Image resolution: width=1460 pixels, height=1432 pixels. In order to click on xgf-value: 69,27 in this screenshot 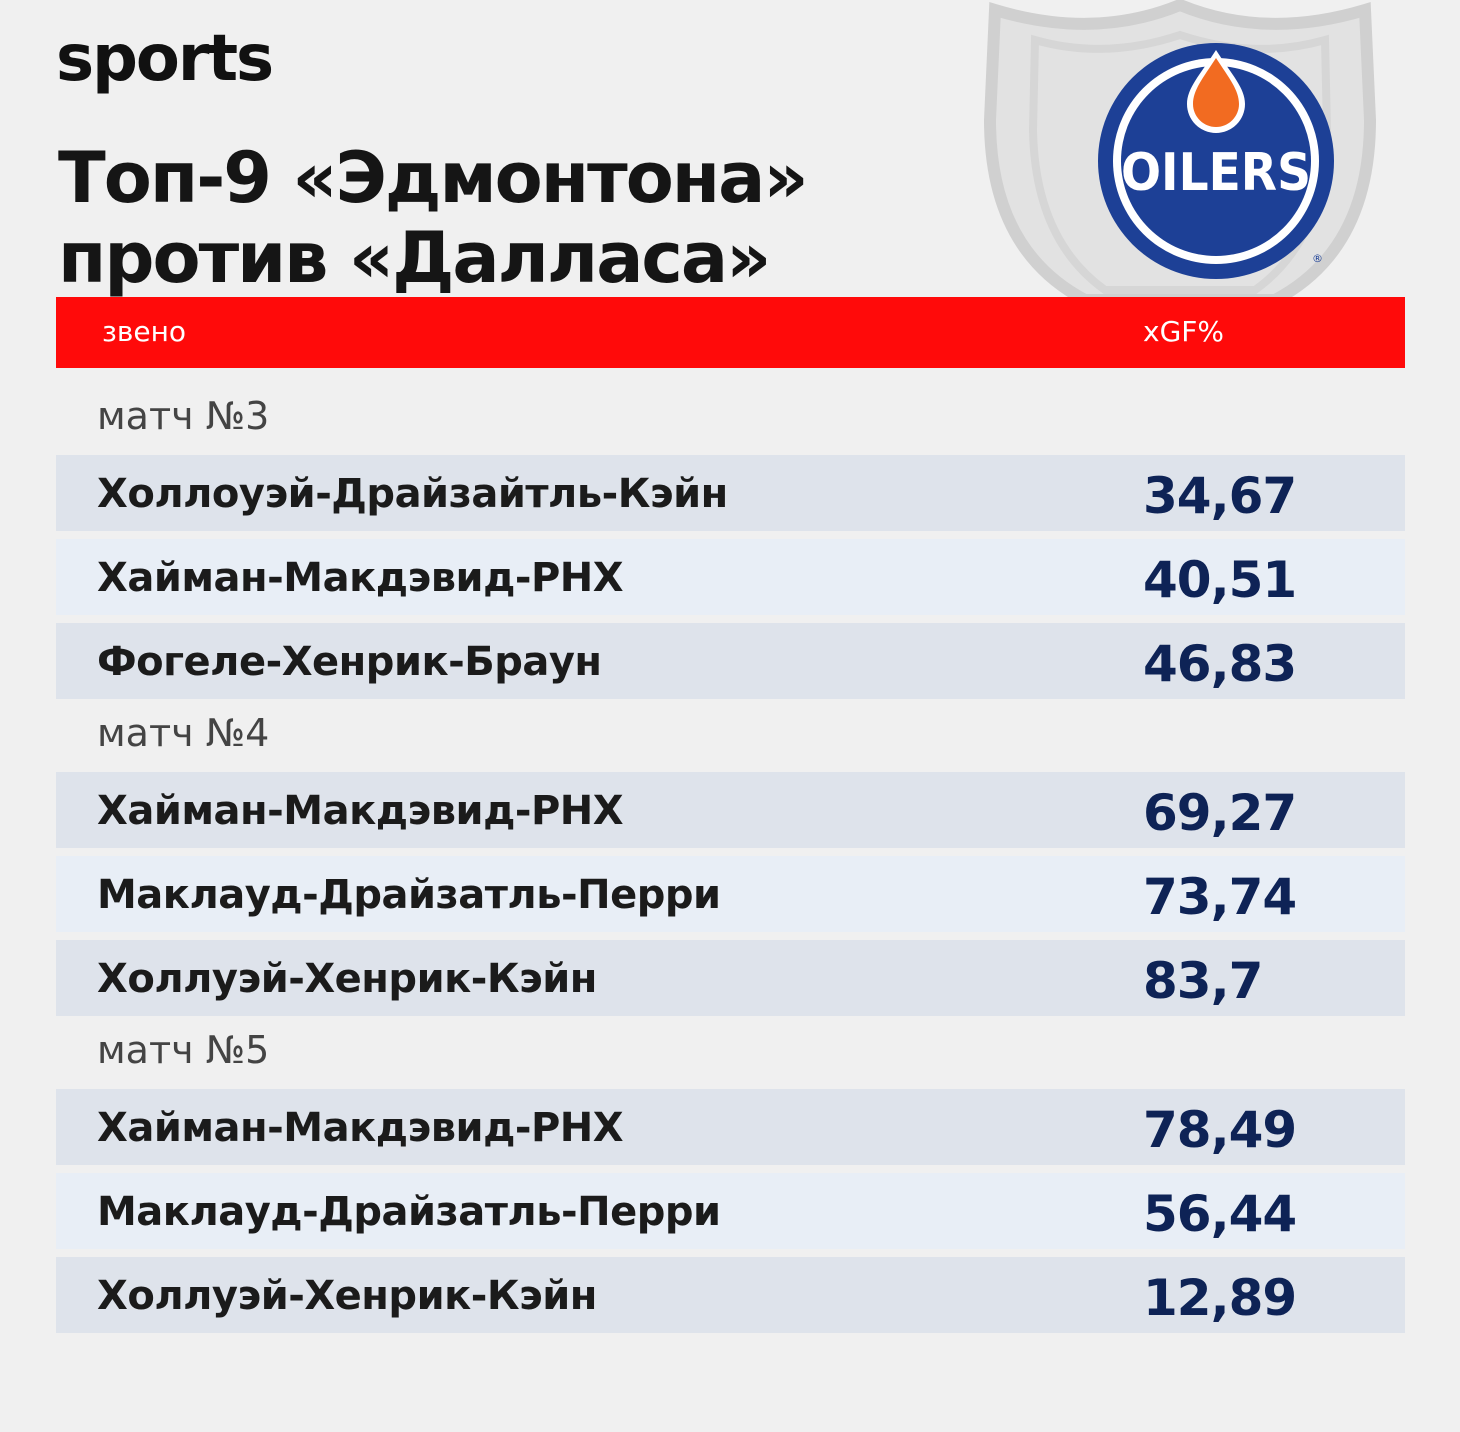, I will do `click(1220, 813)`.